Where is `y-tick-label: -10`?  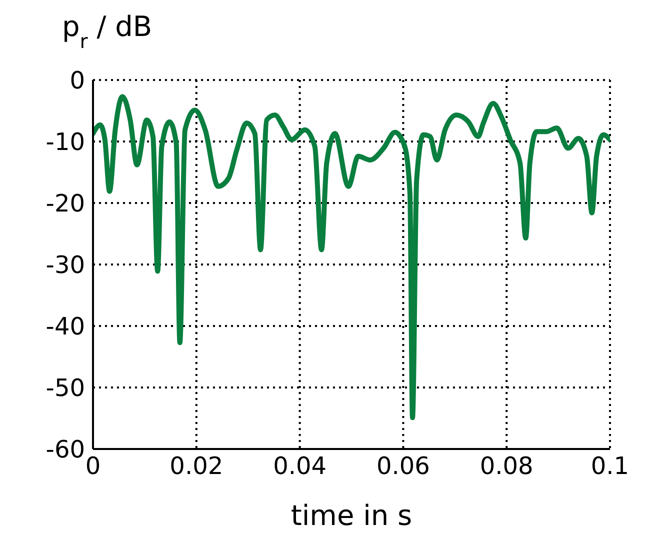
y-tick-label: -10 is located at coordinates (65, 142).